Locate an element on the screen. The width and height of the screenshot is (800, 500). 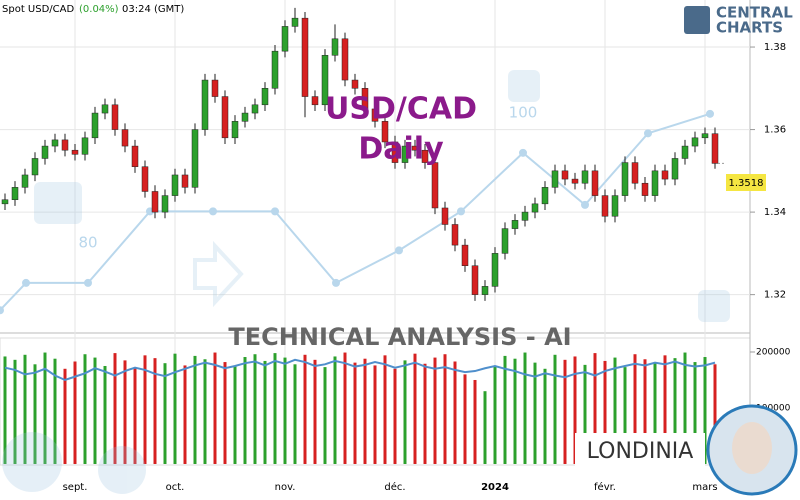
signature: LONDINIA is located at coordinates (640, 451).